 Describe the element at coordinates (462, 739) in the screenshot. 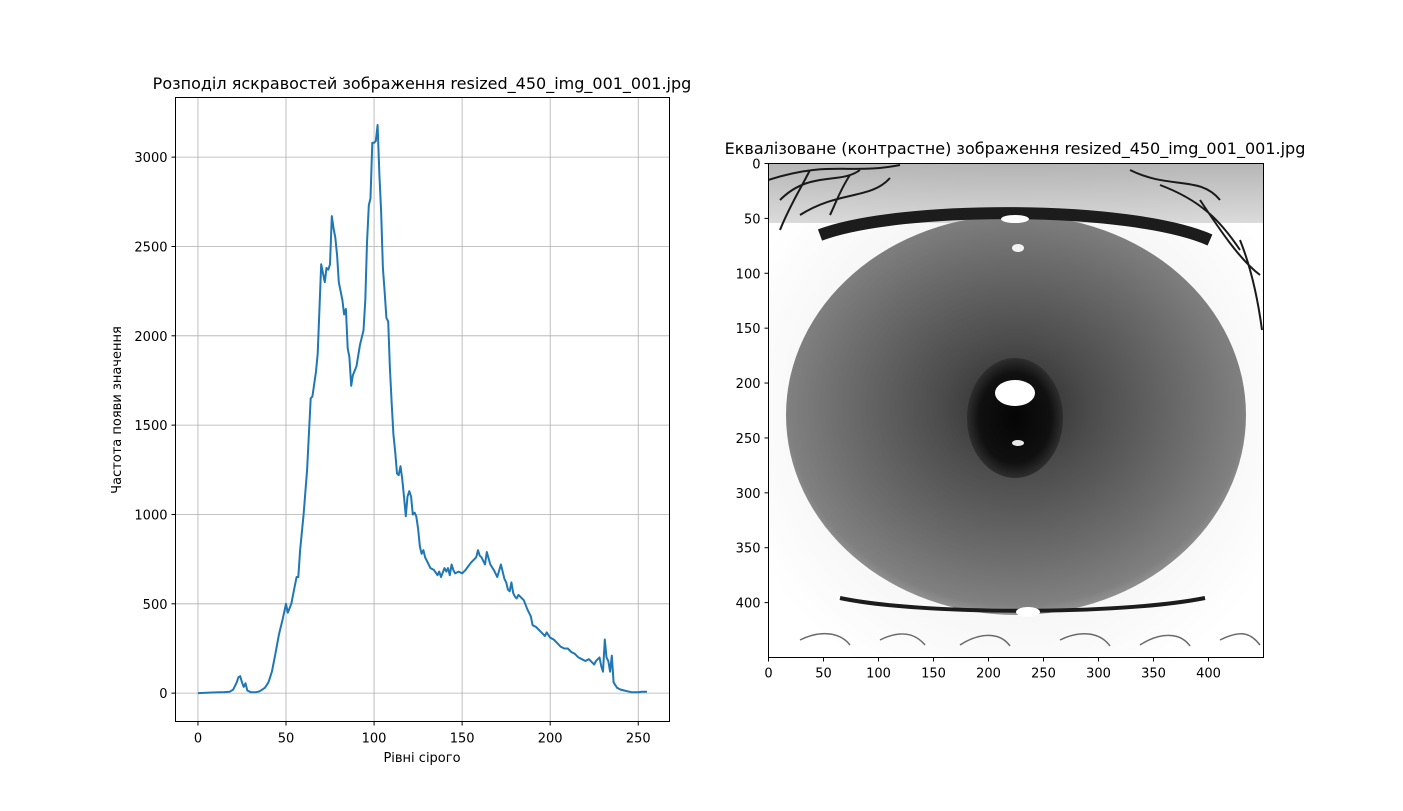

I see `x-tick-label: 150` at that location.